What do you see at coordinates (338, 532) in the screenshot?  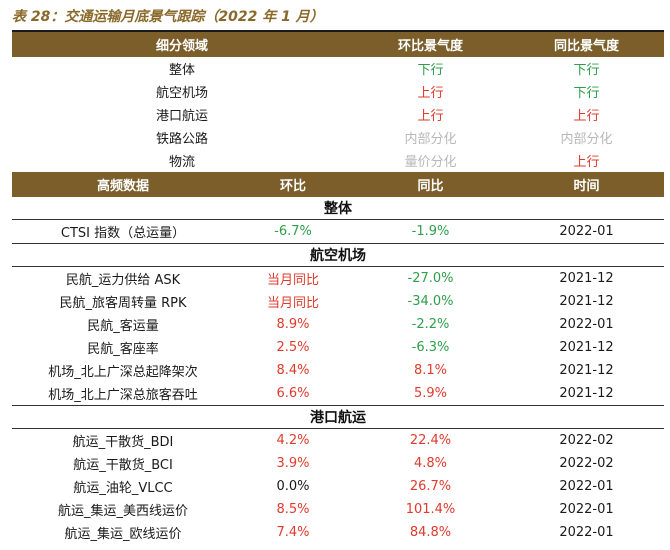 I see `table-row: 航运_集运_欧线运价 7.4% 84.8% 2022-01` at bounding box center [338, 532].